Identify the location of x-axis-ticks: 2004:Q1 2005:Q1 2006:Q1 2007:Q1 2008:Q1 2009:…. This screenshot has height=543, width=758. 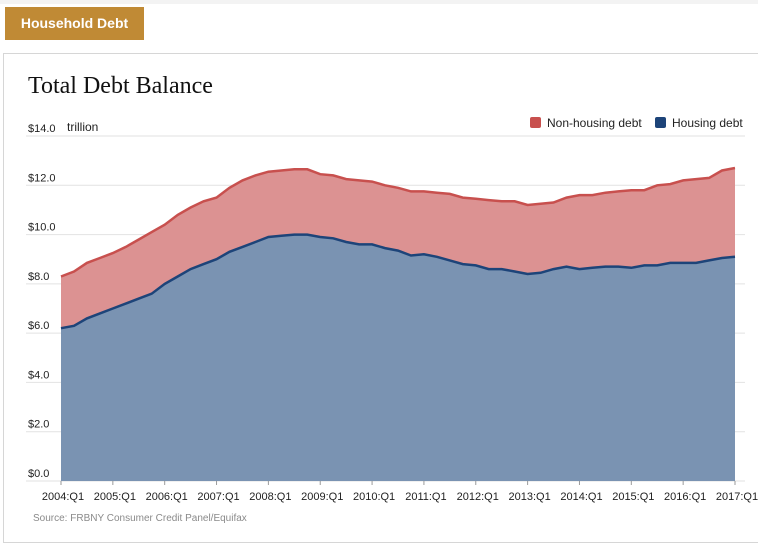
(400, 492).